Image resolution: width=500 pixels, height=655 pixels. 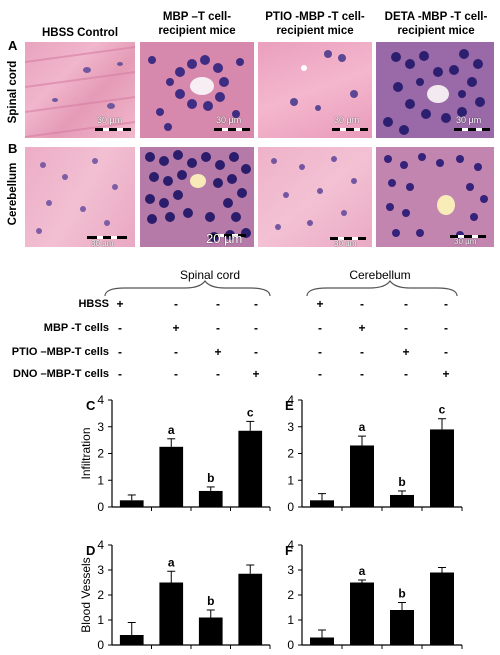 I want to click on y-tick-label: 3, so click(x=290, y=427).